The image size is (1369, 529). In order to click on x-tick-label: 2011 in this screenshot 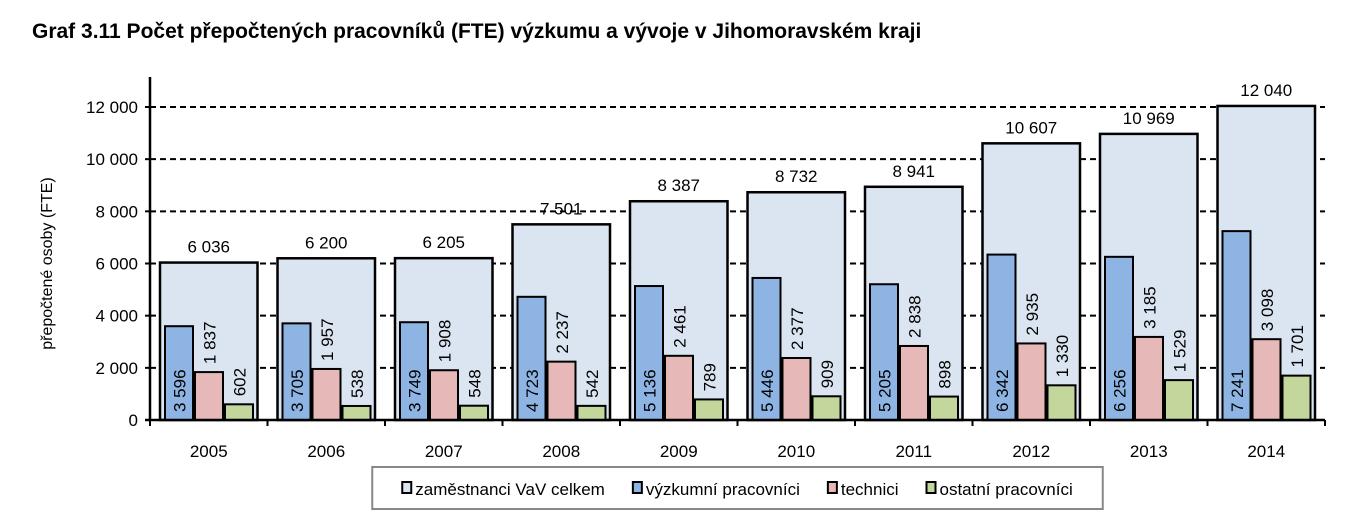, I will do `click(913, 451)`.